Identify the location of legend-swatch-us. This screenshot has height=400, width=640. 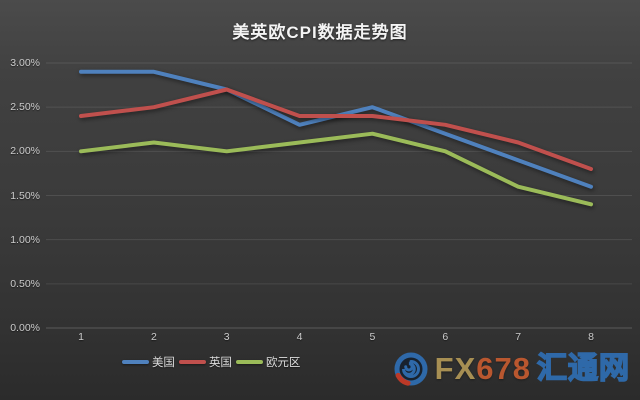
(135, 362).